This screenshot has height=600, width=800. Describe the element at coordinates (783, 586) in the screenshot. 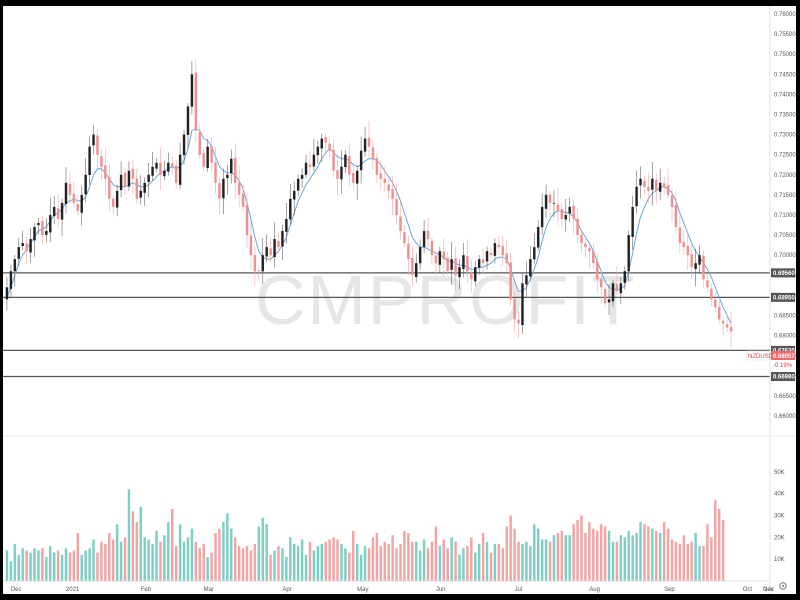

I see `settings-gear-icon` at that location.